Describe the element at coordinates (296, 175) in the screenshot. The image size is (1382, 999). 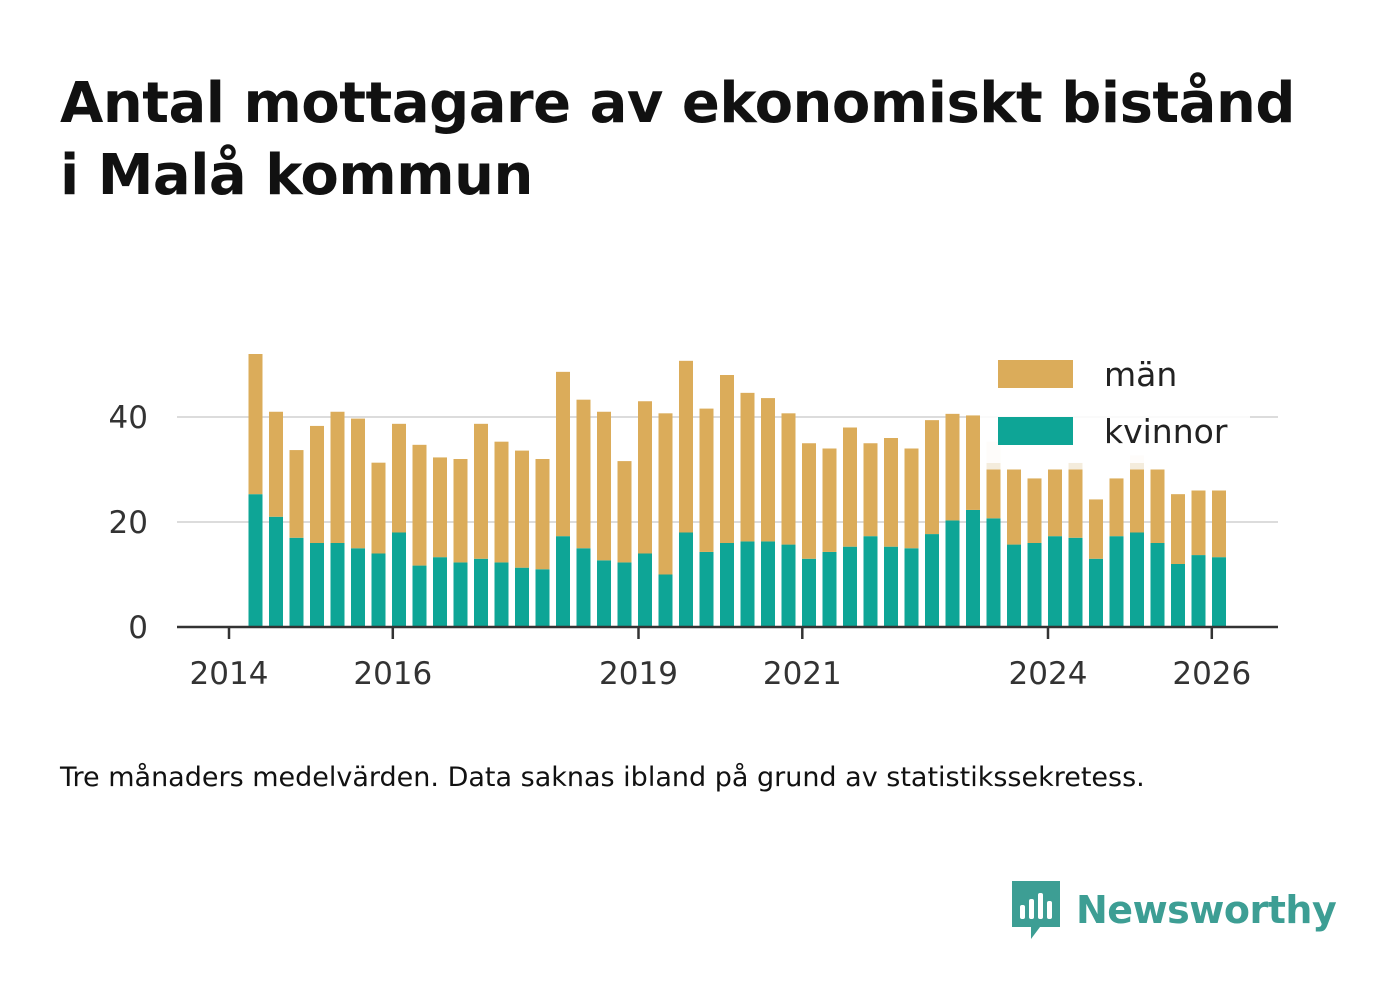
I see `chart-title-line-2: i Malå kommun` at that location.